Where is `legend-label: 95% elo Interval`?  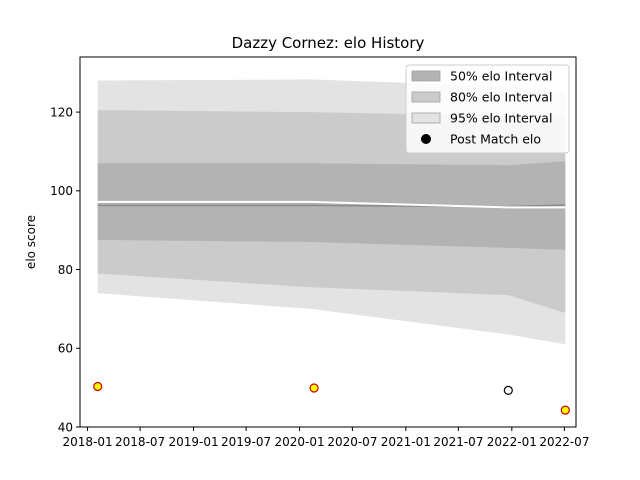
legend-label: 95% elo Interval is located at coordinates (501, 118).